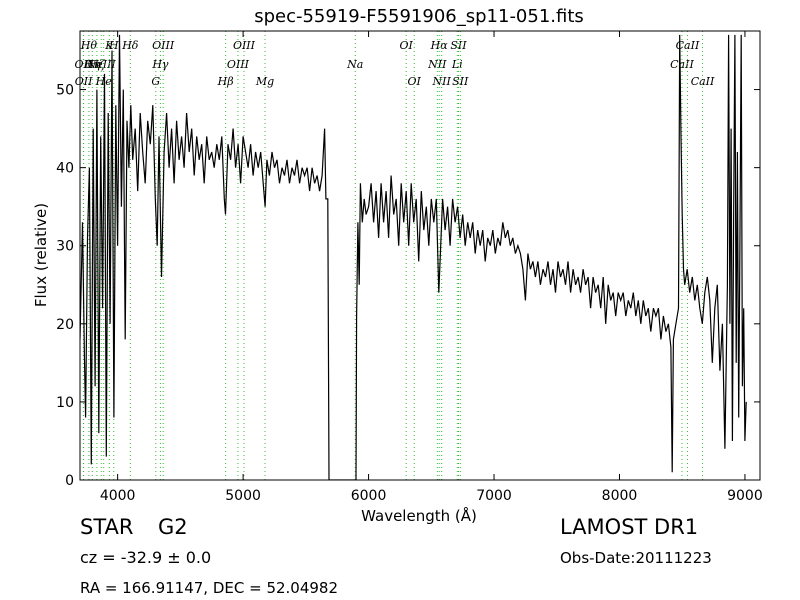 Image resolution: width=800 pixels, height=600 pixels. What do you see at coordinates (620, 496) in the screenshot?
I see `x-tick-label-4: 8000` at bounding box center [620, 496].